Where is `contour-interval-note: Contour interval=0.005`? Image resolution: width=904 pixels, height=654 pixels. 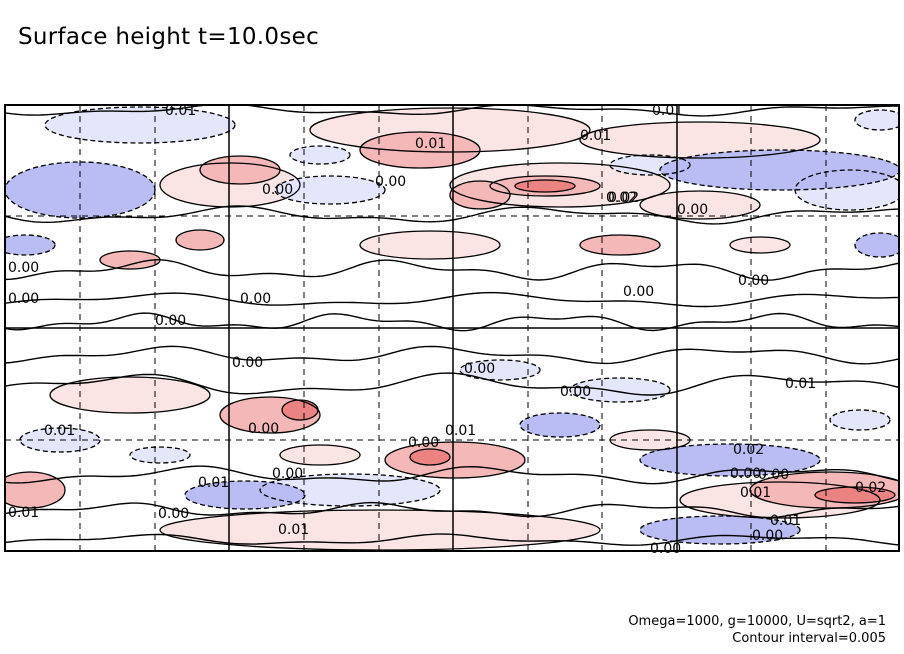
contour-interval-note: Contour interval=0.005 is located at coordinates (809, 638).